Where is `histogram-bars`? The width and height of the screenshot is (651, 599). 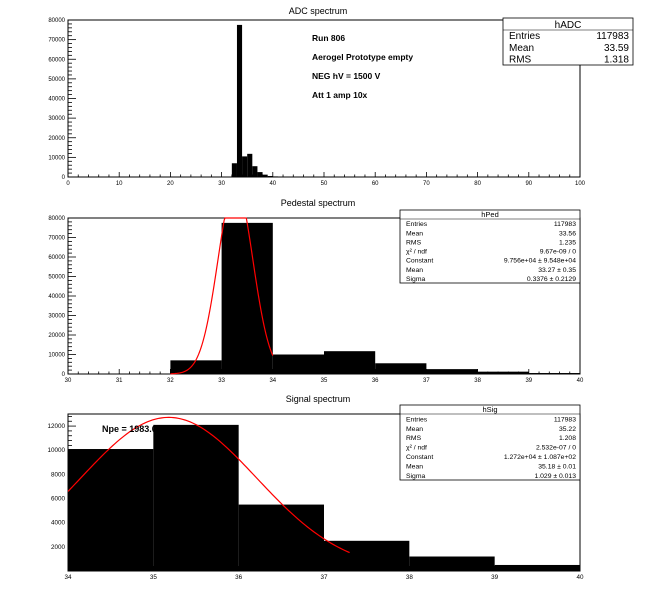
histogram-bars is located at coordinates (260, 100).